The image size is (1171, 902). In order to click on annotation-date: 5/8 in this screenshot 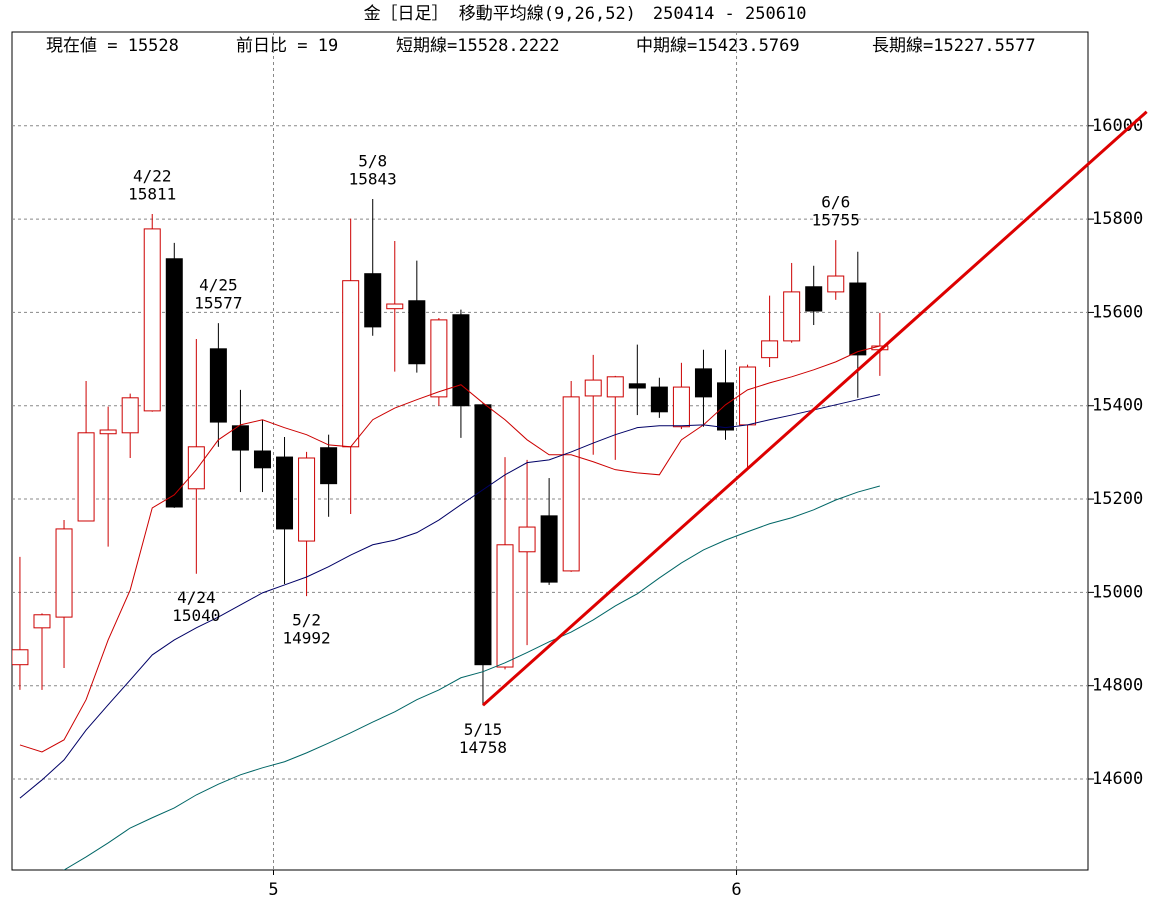, I will do `click(372, 161)`.